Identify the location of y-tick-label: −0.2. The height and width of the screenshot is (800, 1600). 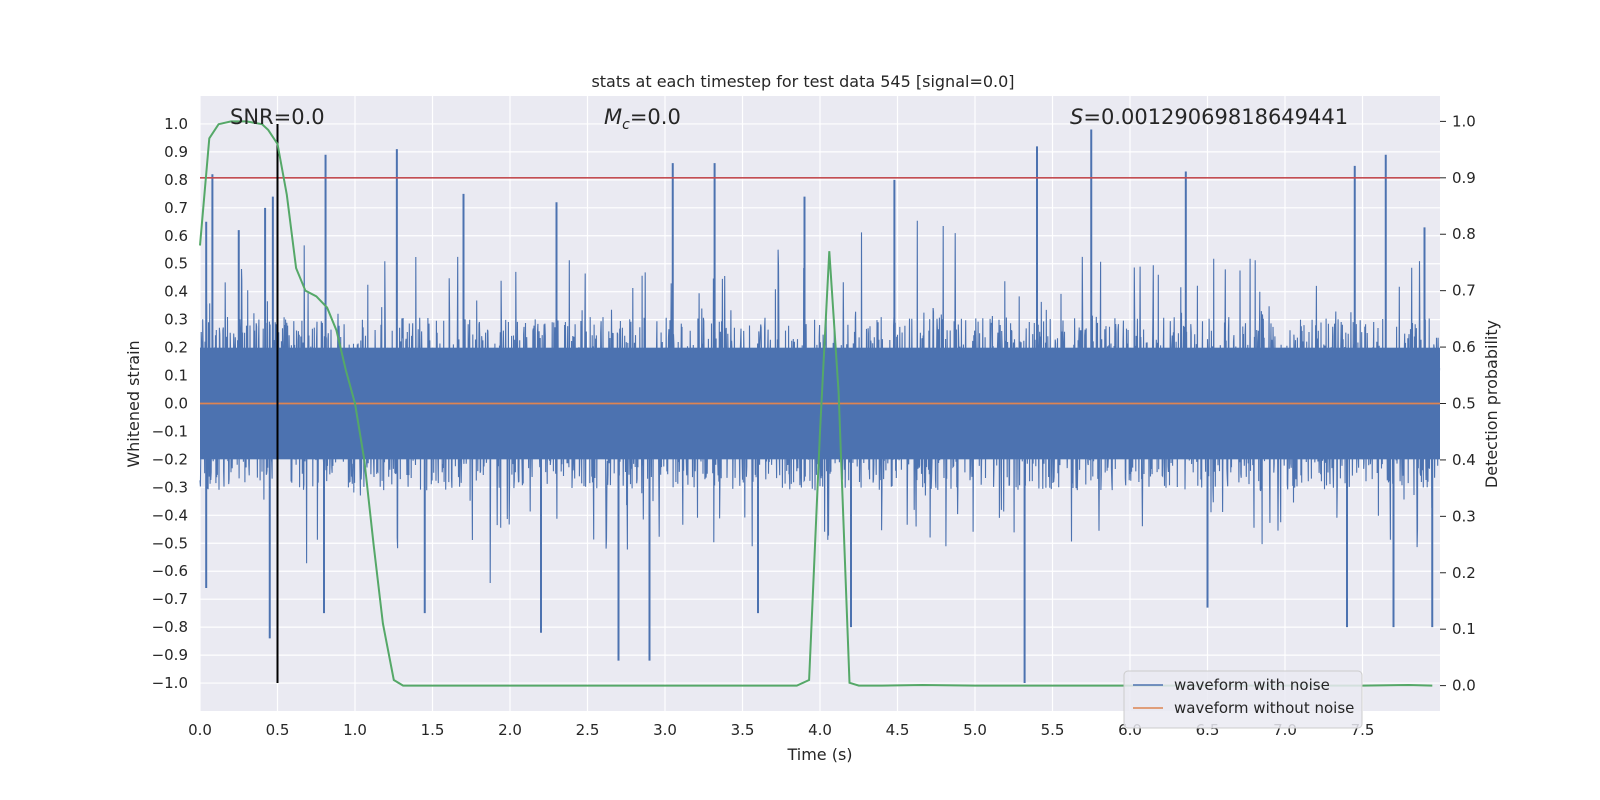
(170, 459).